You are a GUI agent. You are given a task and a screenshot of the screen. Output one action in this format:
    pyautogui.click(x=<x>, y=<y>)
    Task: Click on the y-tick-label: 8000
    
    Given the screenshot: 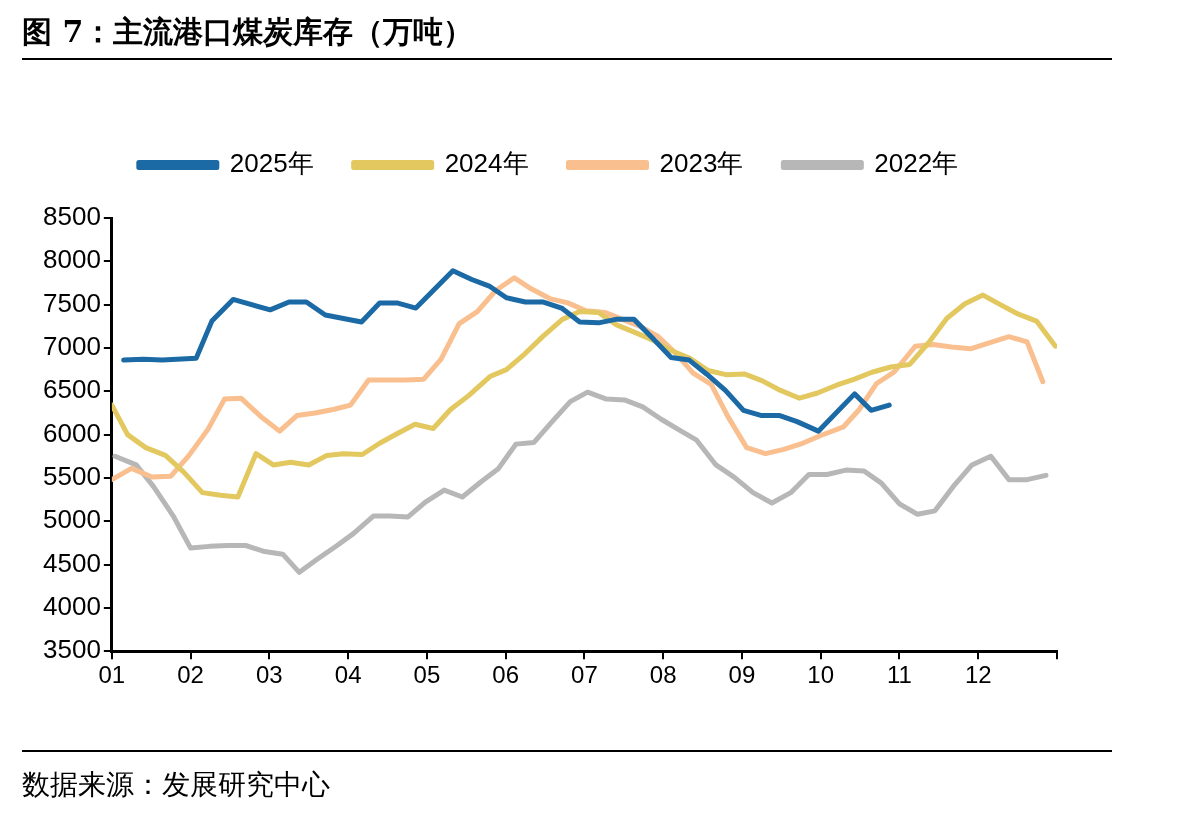 What is the action you would take?
    pyautogui.click(x=72, y=259)
    